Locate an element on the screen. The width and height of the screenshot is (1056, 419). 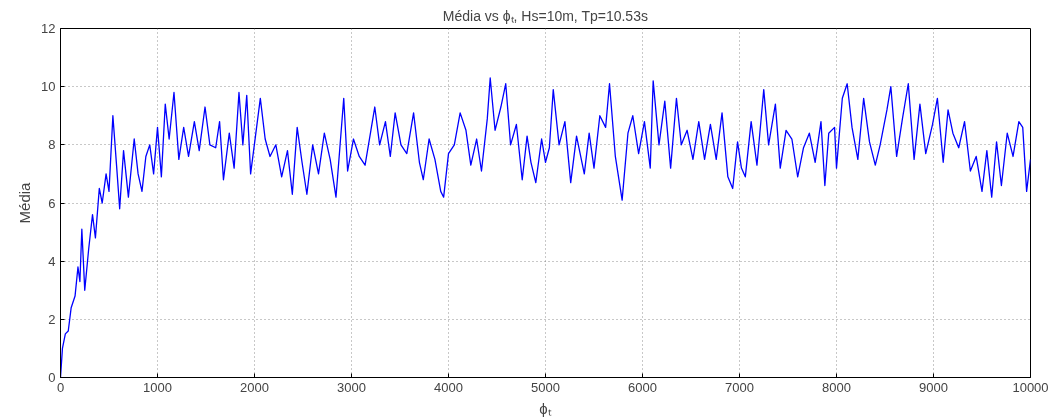
x-tick-label: 3000 is located at coordinates (351, 387).